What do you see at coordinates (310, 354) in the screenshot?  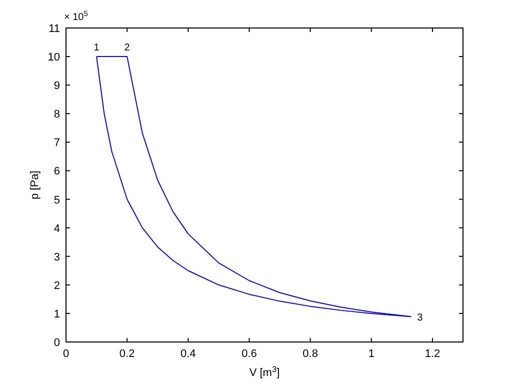 I see `x-tick-label: 0.8` at bounding box center [310, 354].